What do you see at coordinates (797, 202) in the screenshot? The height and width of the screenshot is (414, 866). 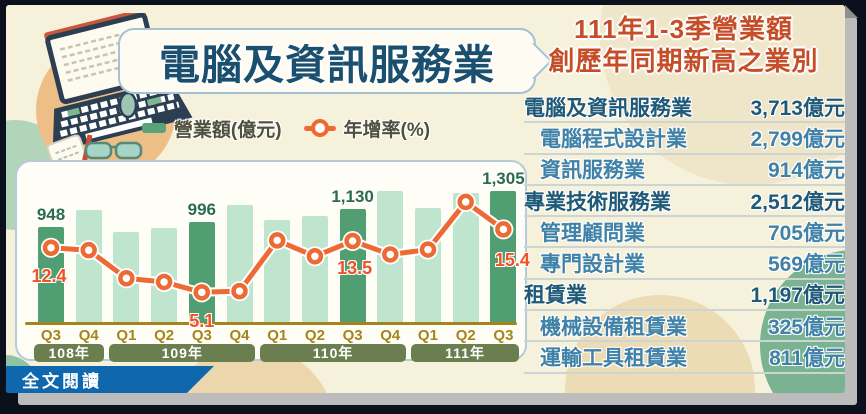 I see `industry-value: 2,512億元` at bounding box center [797, 202].